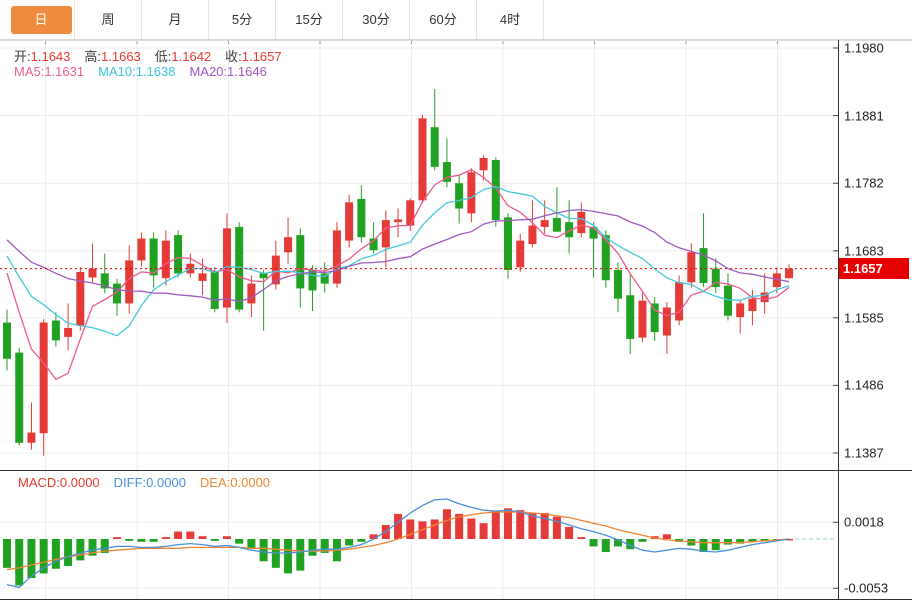  Describe the element at coordinates (108, 19) in the screenshot. I see `tab-period-2: 周` at that location.